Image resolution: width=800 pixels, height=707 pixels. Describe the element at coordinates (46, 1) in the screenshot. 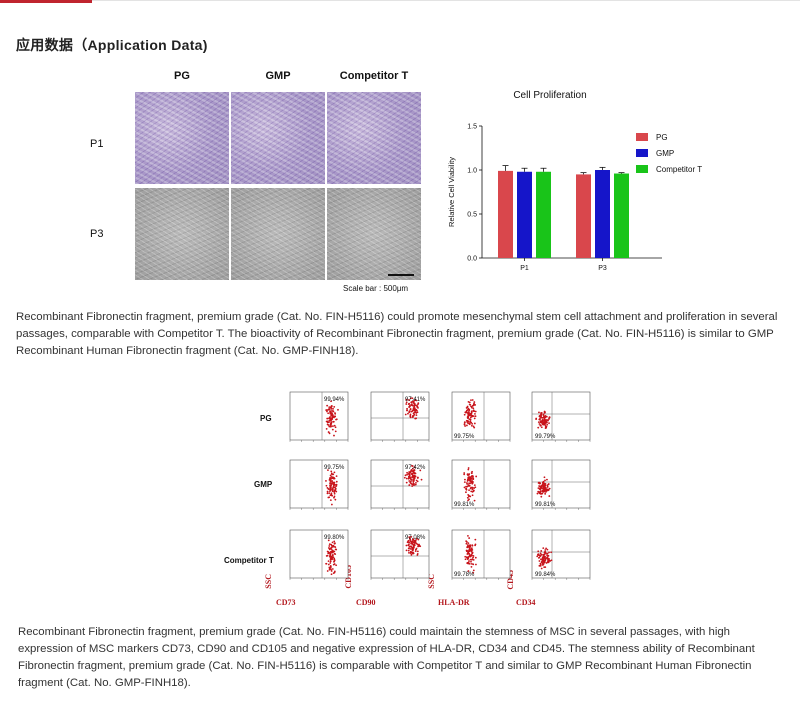

I see `active-tab-indicator` at that location.